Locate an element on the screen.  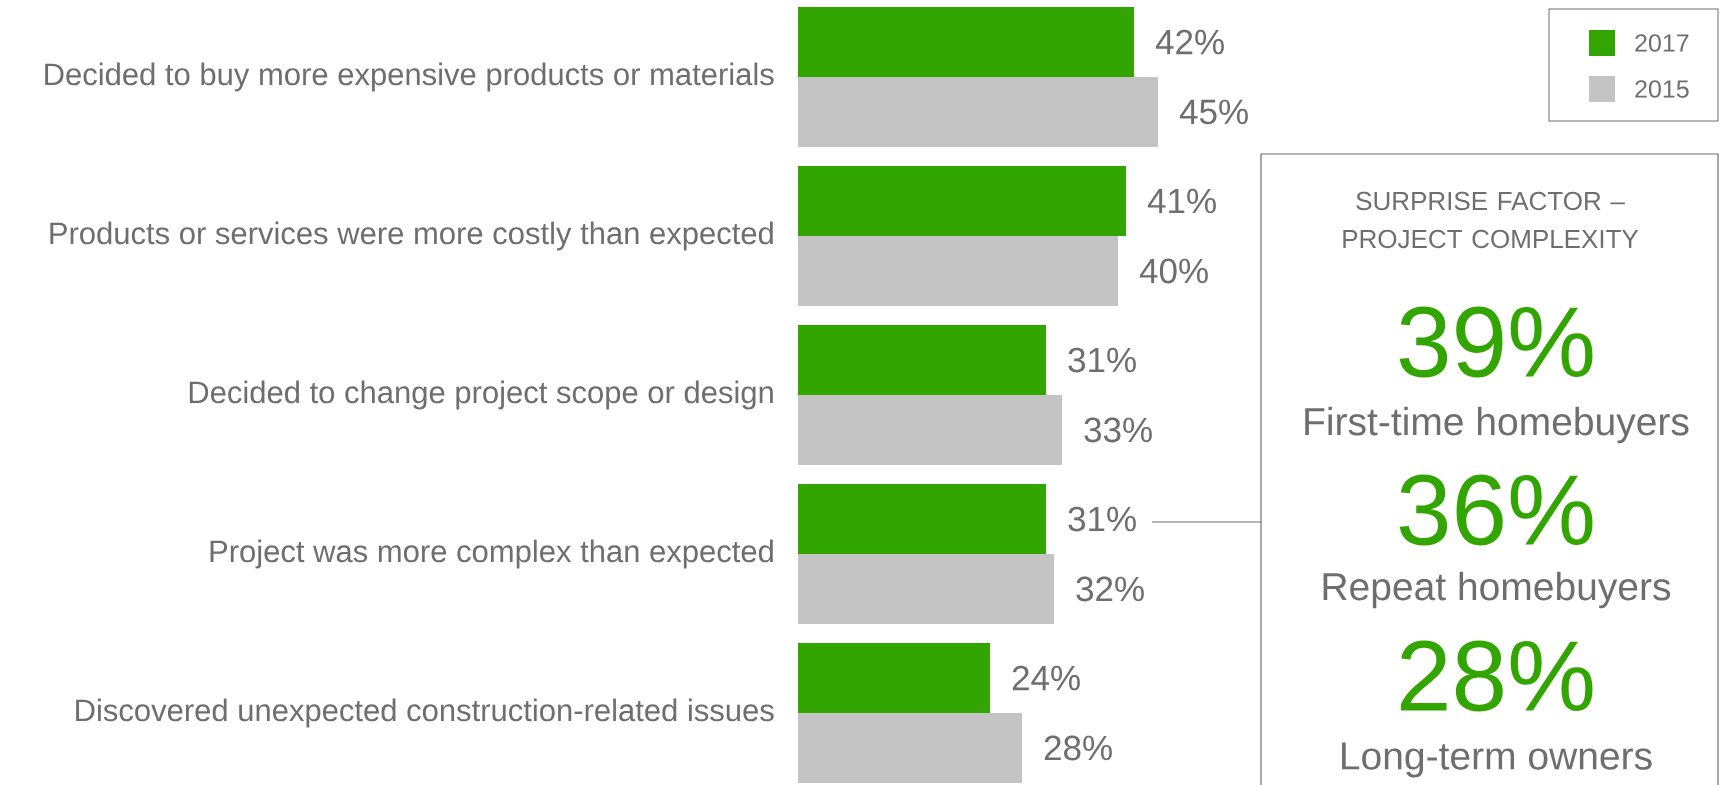
legend-label: 2017 is located at coordinates (1662, 43).